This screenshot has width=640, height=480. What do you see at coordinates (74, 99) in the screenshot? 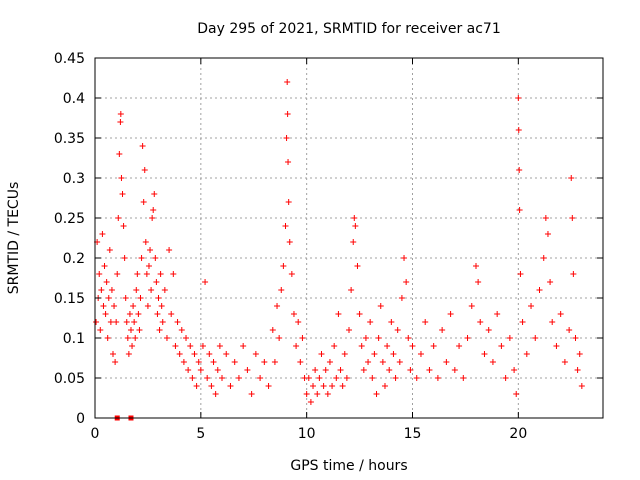
I see `y-tick-label: 0.4` at bounding box center [74, 99].